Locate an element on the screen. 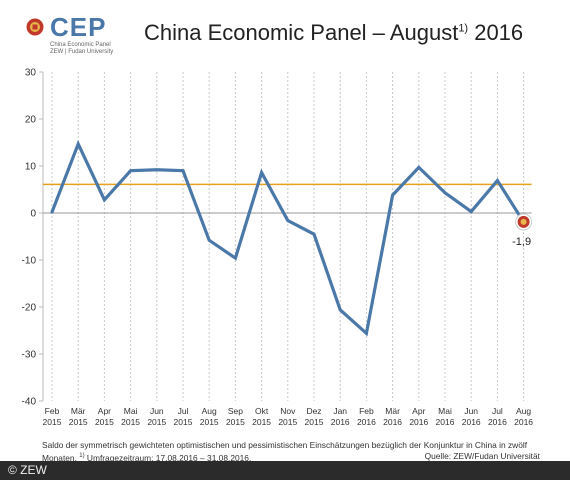  y-tick-label: -10 is located at coordinates (29, 261).